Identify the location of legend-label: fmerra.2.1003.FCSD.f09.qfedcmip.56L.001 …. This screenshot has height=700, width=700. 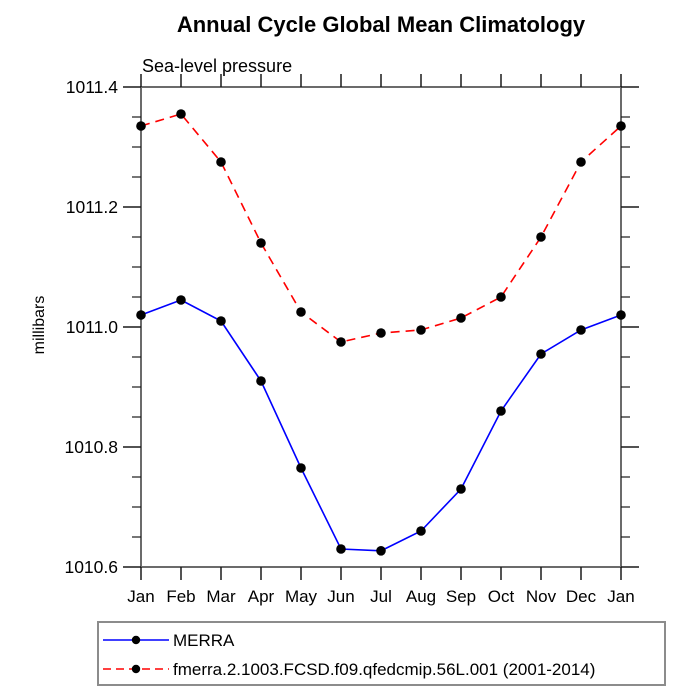
(384, 669).